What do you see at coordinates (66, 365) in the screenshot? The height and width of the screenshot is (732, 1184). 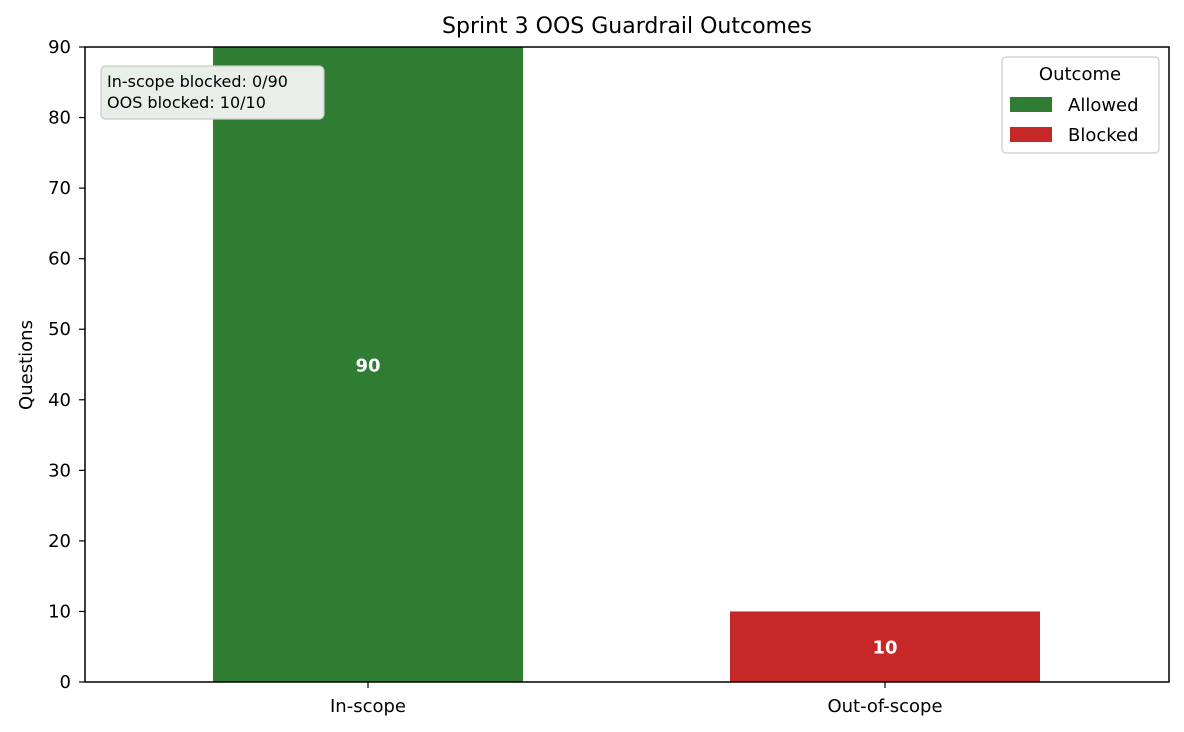 I see `y-axis: 0 10 20 30 40 50 60 70 80 90` at bounding box center [66, 365].